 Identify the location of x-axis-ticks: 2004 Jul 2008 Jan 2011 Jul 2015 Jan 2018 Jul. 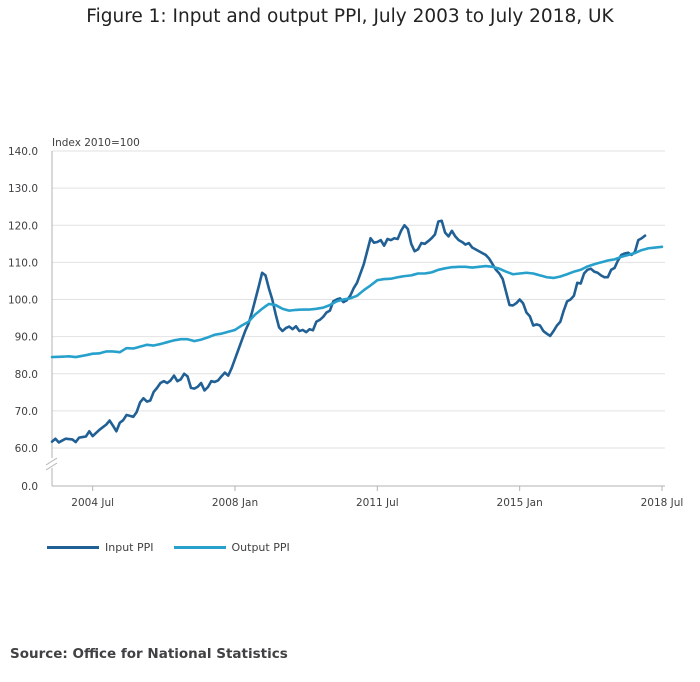
(377, 497).